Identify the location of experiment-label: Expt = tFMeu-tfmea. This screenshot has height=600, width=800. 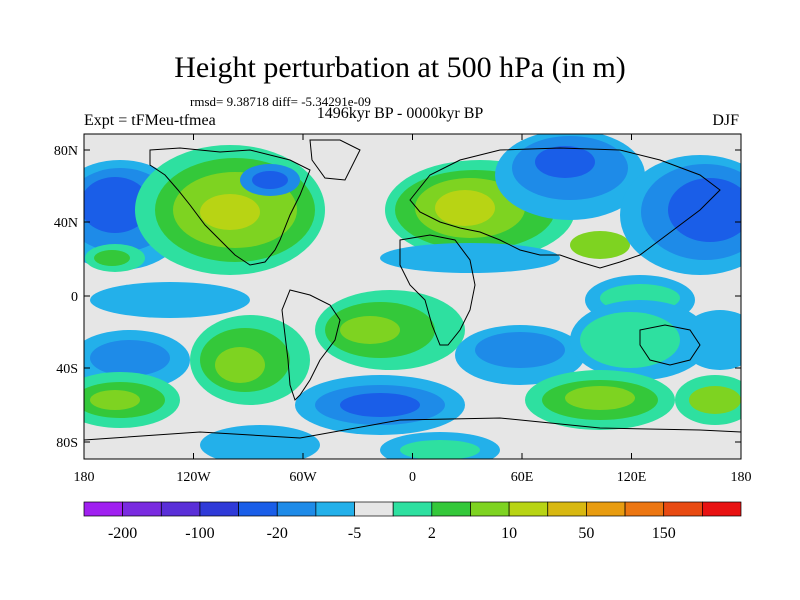
(150, 120).